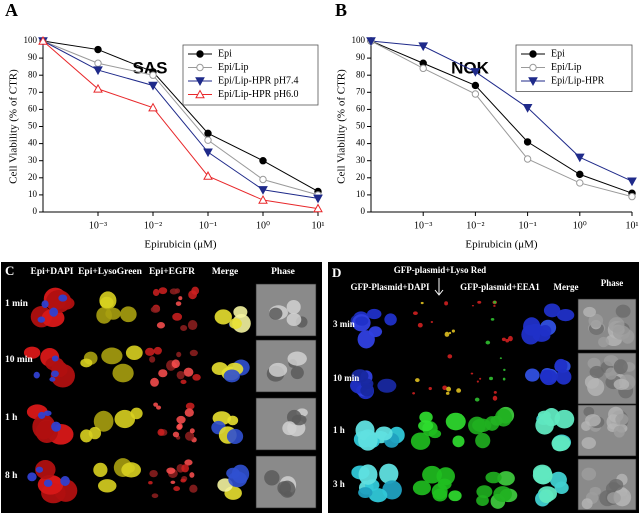 This screenshot has height=515, width=640. Describe the element at coordinates (500, 287) in the screenshot. I see `column-header: GFP-plasmid+EEA1` at that location.